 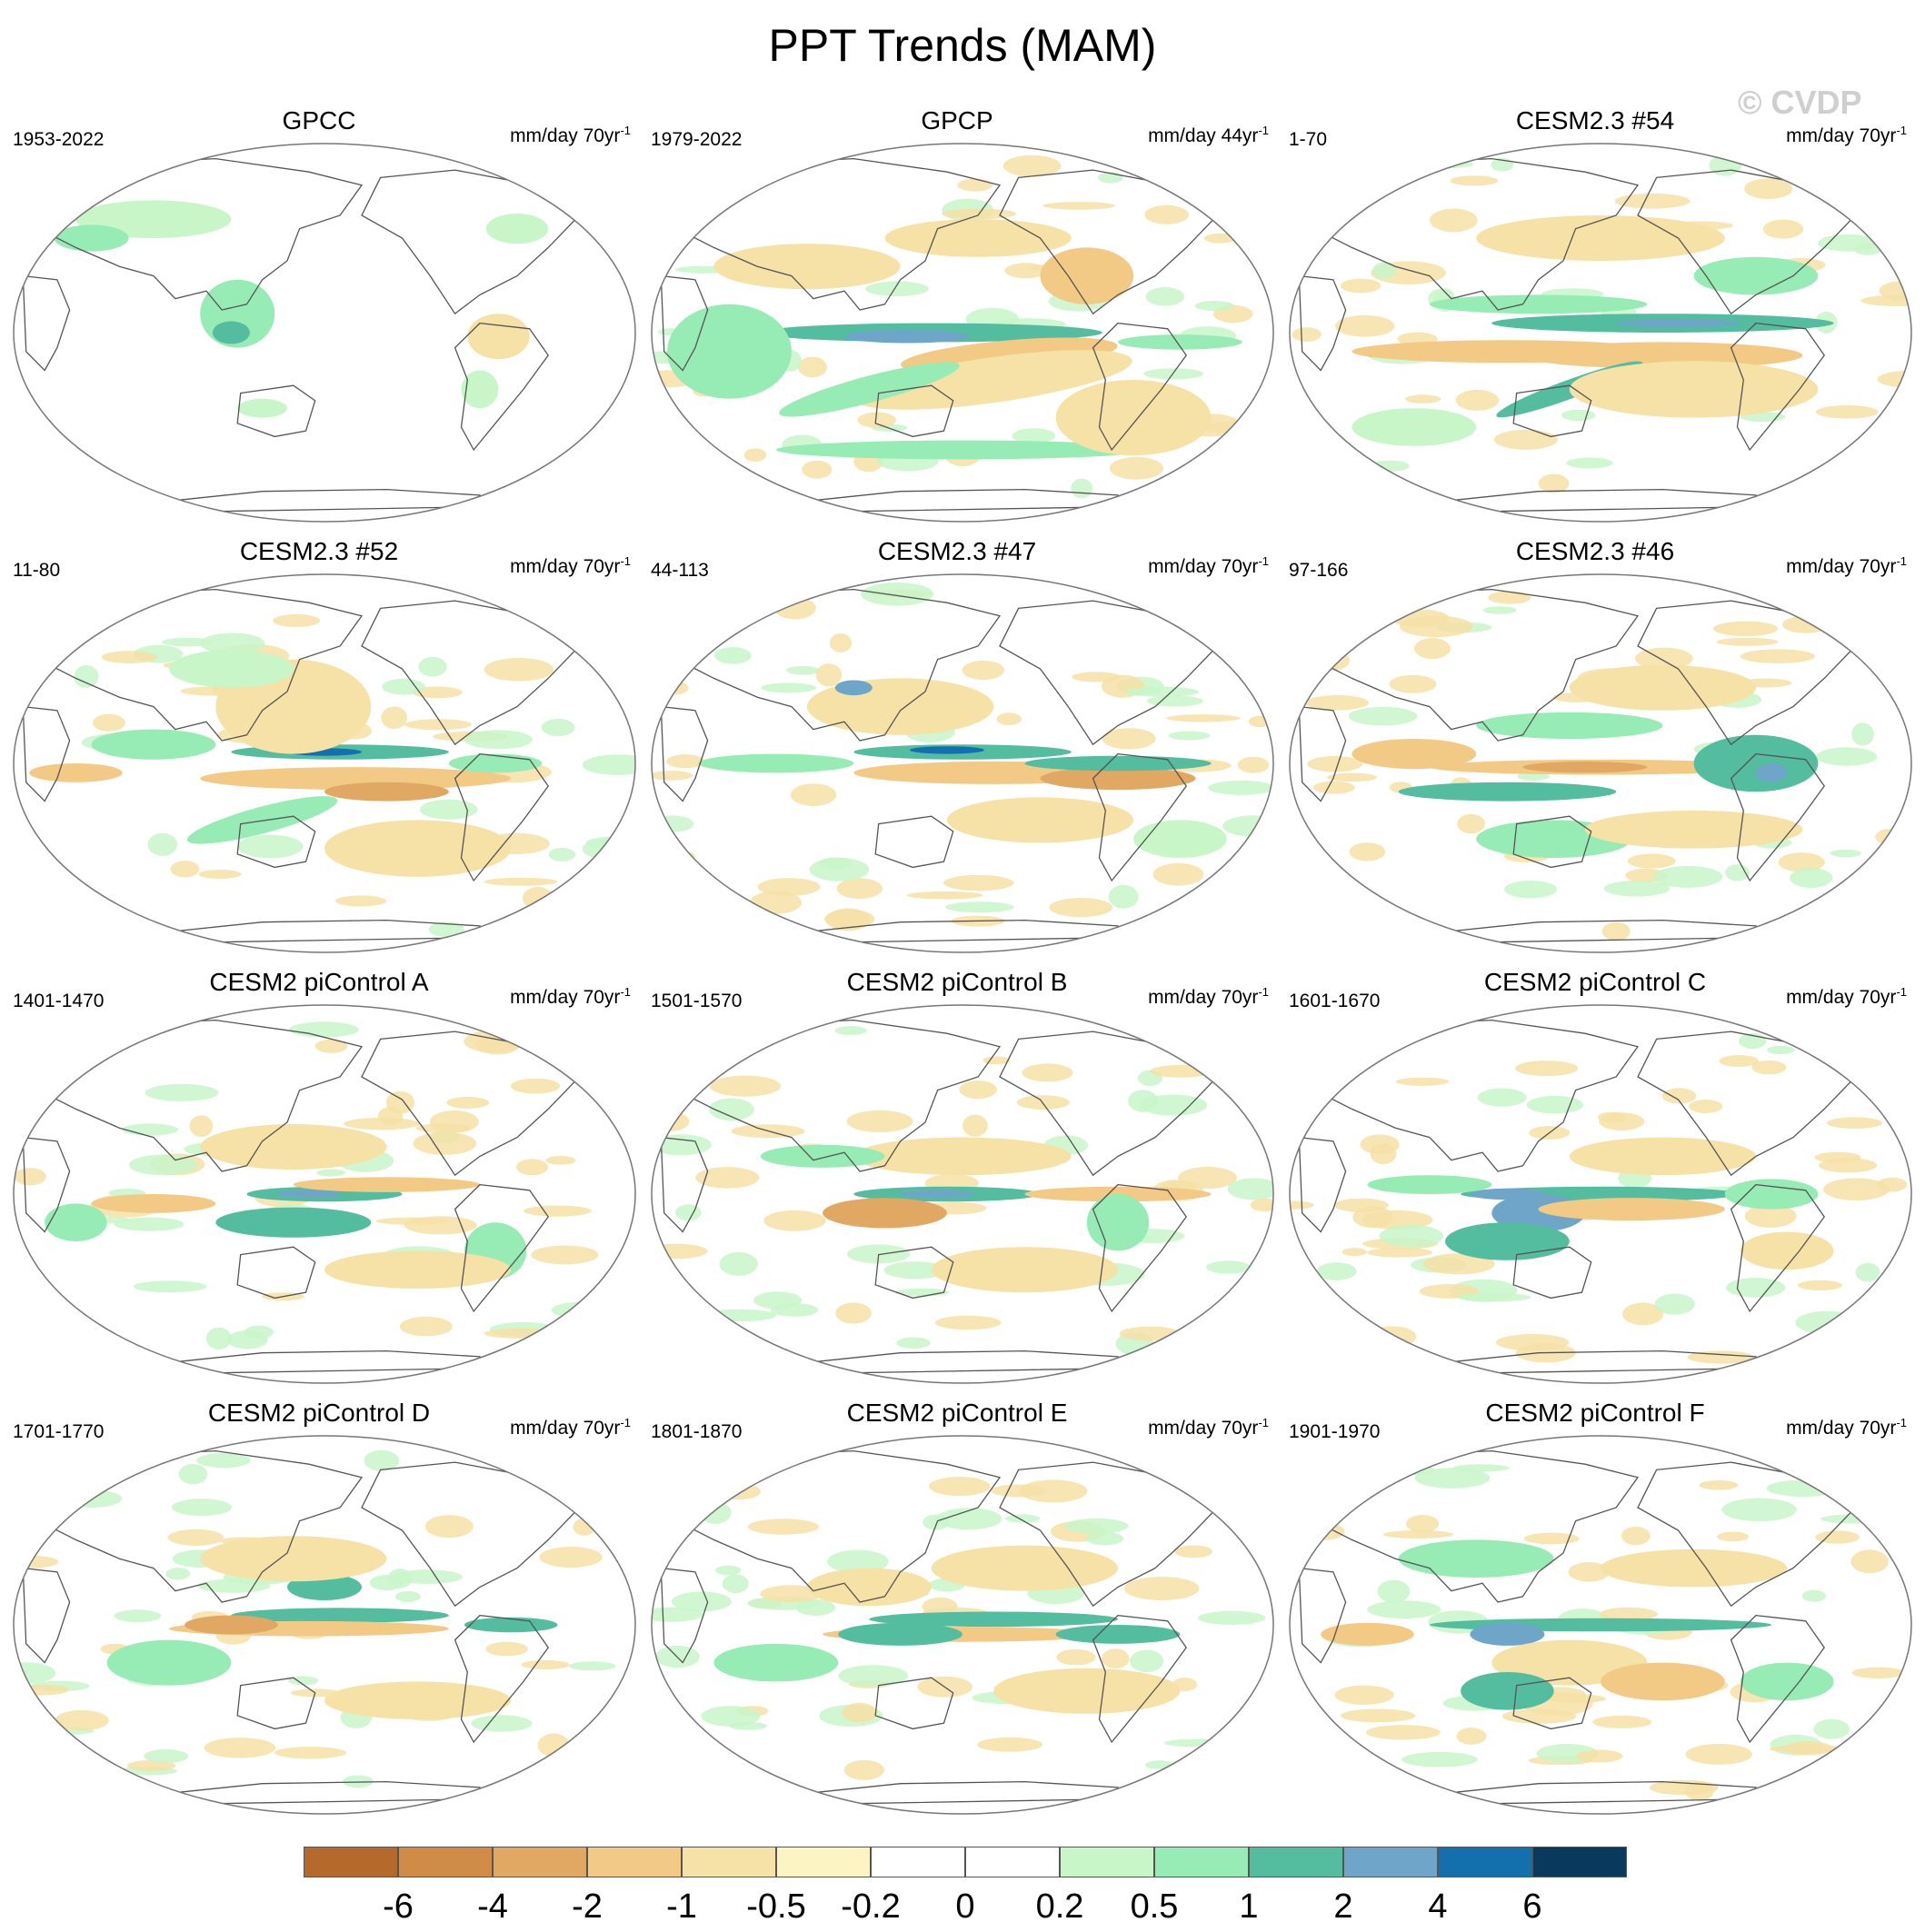 I want to click on map-panel: GPCC 1953-2022 mm/day 70yr-1, so click(x=319, y=319).